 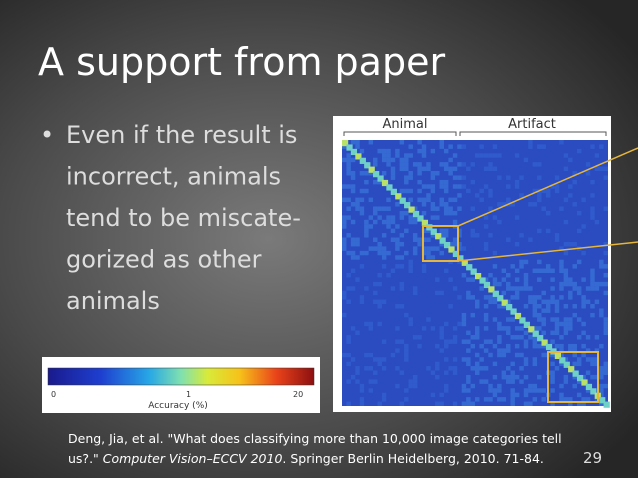 I want to click on title: A support from paper, so click(x=241, y=62).